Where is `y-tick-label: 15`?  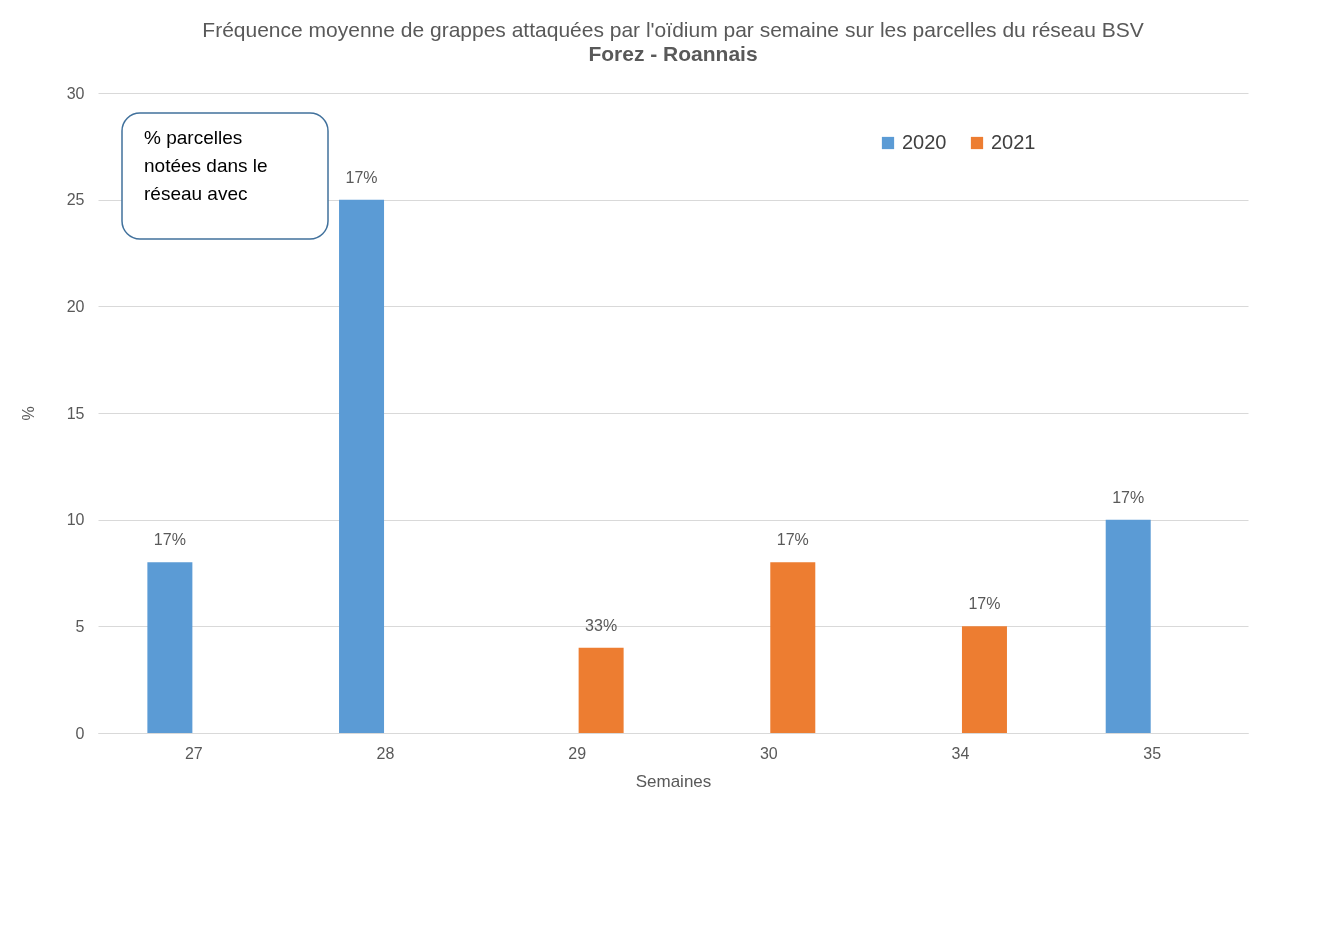
y-tick-label: 15 is located at coordinates (75, 413).